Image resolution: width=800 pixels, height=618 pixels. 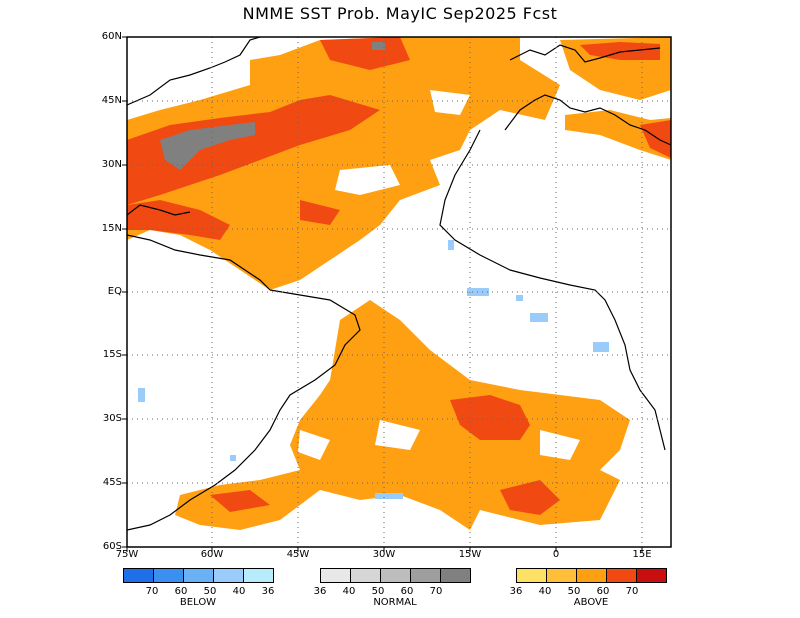 What do you see at coordinates (588, 588) in the screenshot?
I see `legend-above: 36 40 50 60 70 ABOVE` at bounding box center [588, 588].